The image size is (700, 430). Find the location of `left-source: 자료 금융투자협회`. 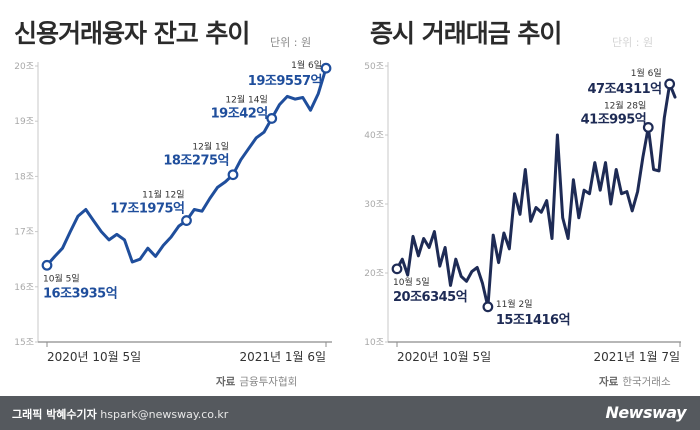

left-source: 자료 금융투자협회 is located at coordinates (256, 381).